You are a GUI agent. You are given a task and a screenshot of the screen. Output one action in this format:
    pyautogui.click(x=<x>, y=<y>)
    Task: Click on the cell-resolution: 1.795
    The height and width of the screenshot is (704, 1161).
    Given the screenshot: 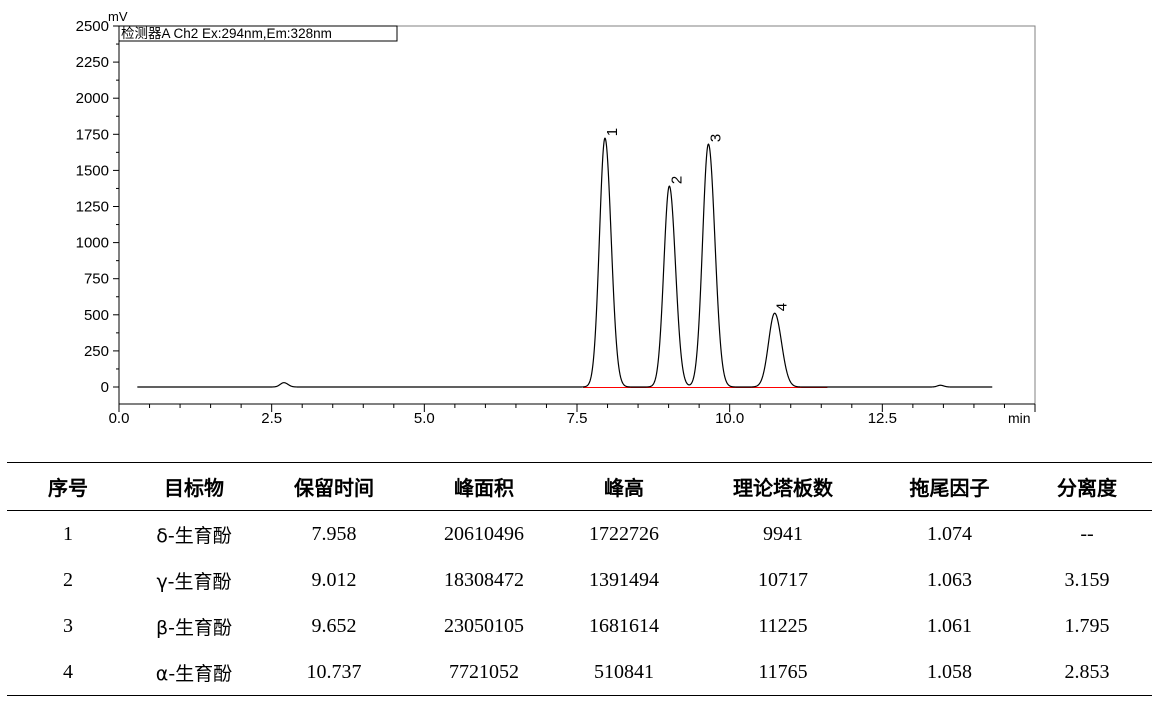 What is the action you would take?
    pyautogui.click(x=1087, y=625)
    